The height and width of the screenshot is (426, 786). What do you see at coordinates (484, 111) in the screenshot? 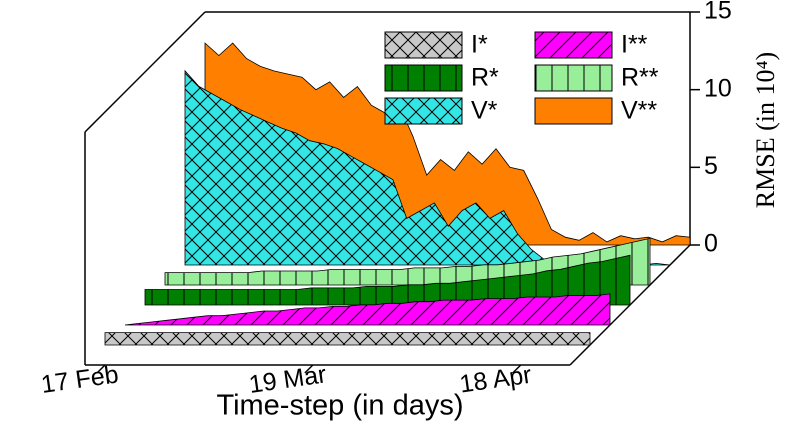
I see `legend-label: V*` at bounding box center [484, 111].